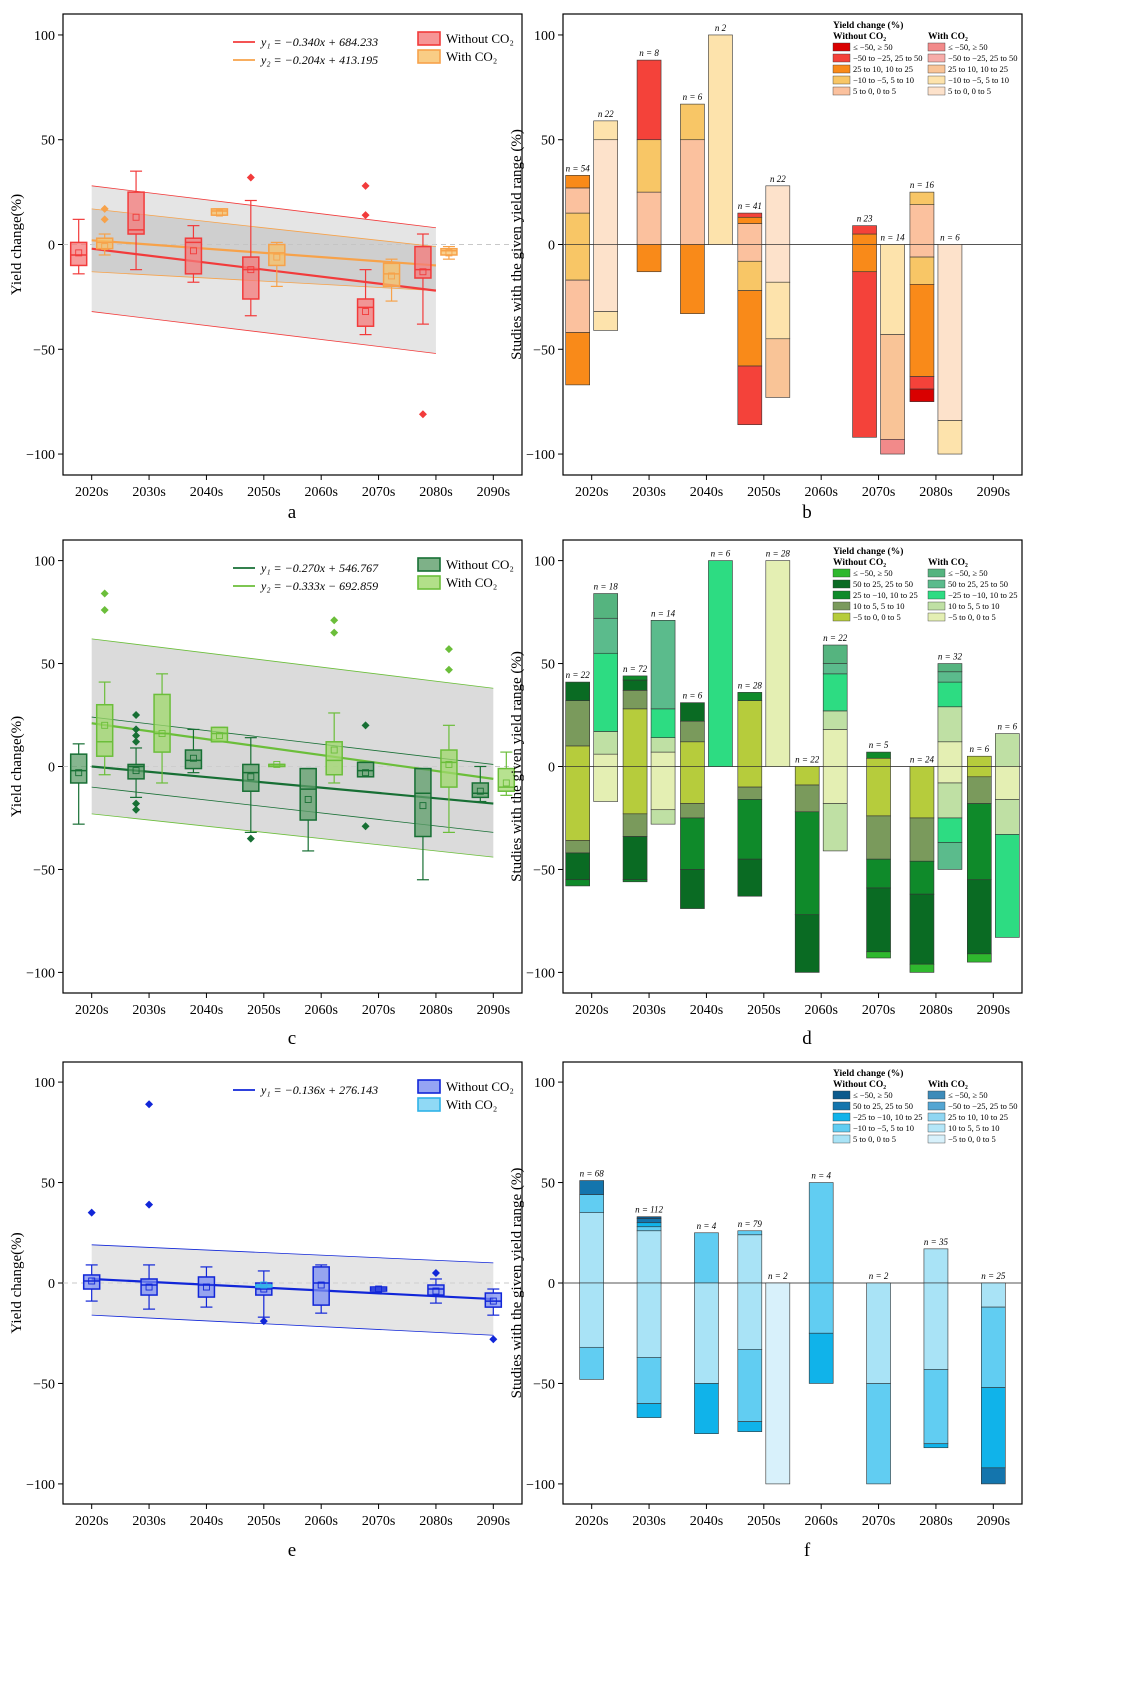  Describe the element at coordinates (980, 749) in the screenshot. I see `stack-n-label: n = 6` at that location.